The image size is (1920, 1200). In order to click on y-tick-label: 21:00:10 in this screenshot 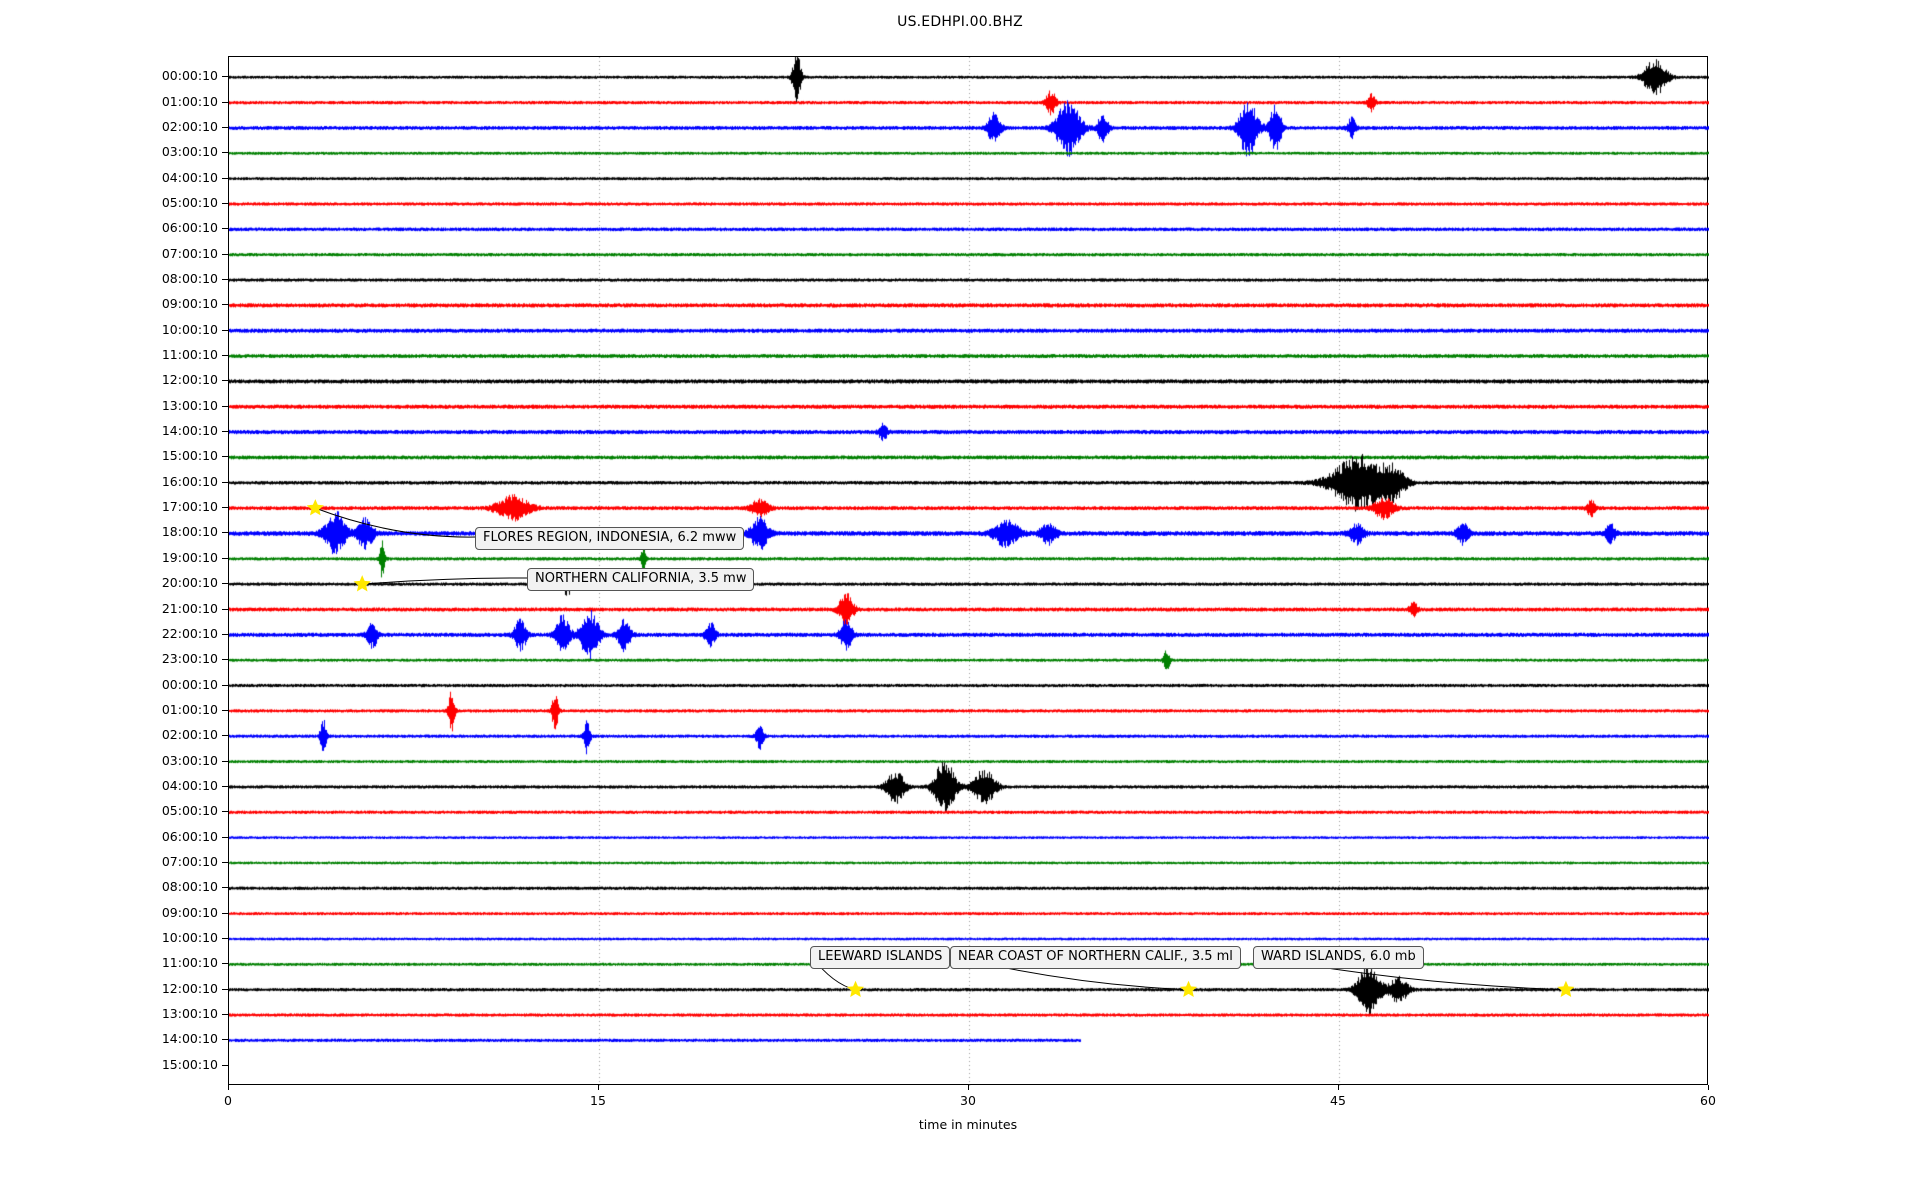, I will do `click(189, 608)`.